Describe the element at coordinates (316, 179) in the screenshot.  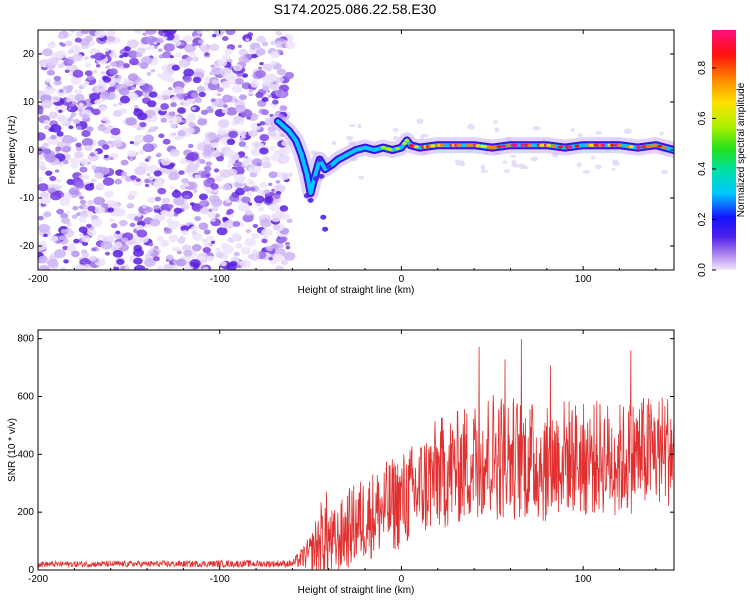
I see `ridge-blob` at that location.